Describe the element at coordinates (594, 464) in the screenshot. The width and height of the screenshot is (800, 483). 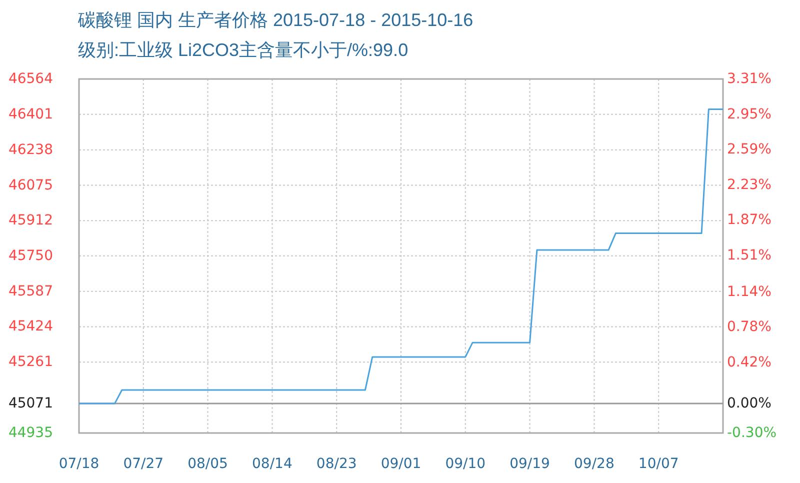
I see `x-tick-label: 09/28` at that location.